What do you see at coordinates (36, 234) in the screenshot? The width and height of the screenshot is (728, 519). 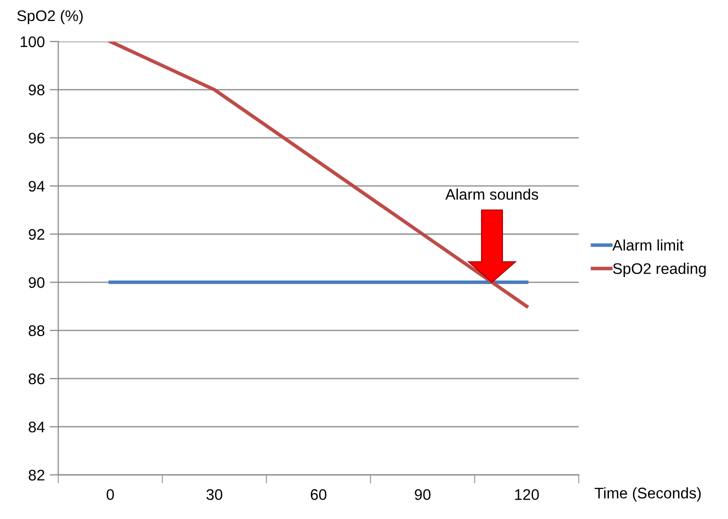 I see `y-tick-label: 92` at bounding box center [36, 234].